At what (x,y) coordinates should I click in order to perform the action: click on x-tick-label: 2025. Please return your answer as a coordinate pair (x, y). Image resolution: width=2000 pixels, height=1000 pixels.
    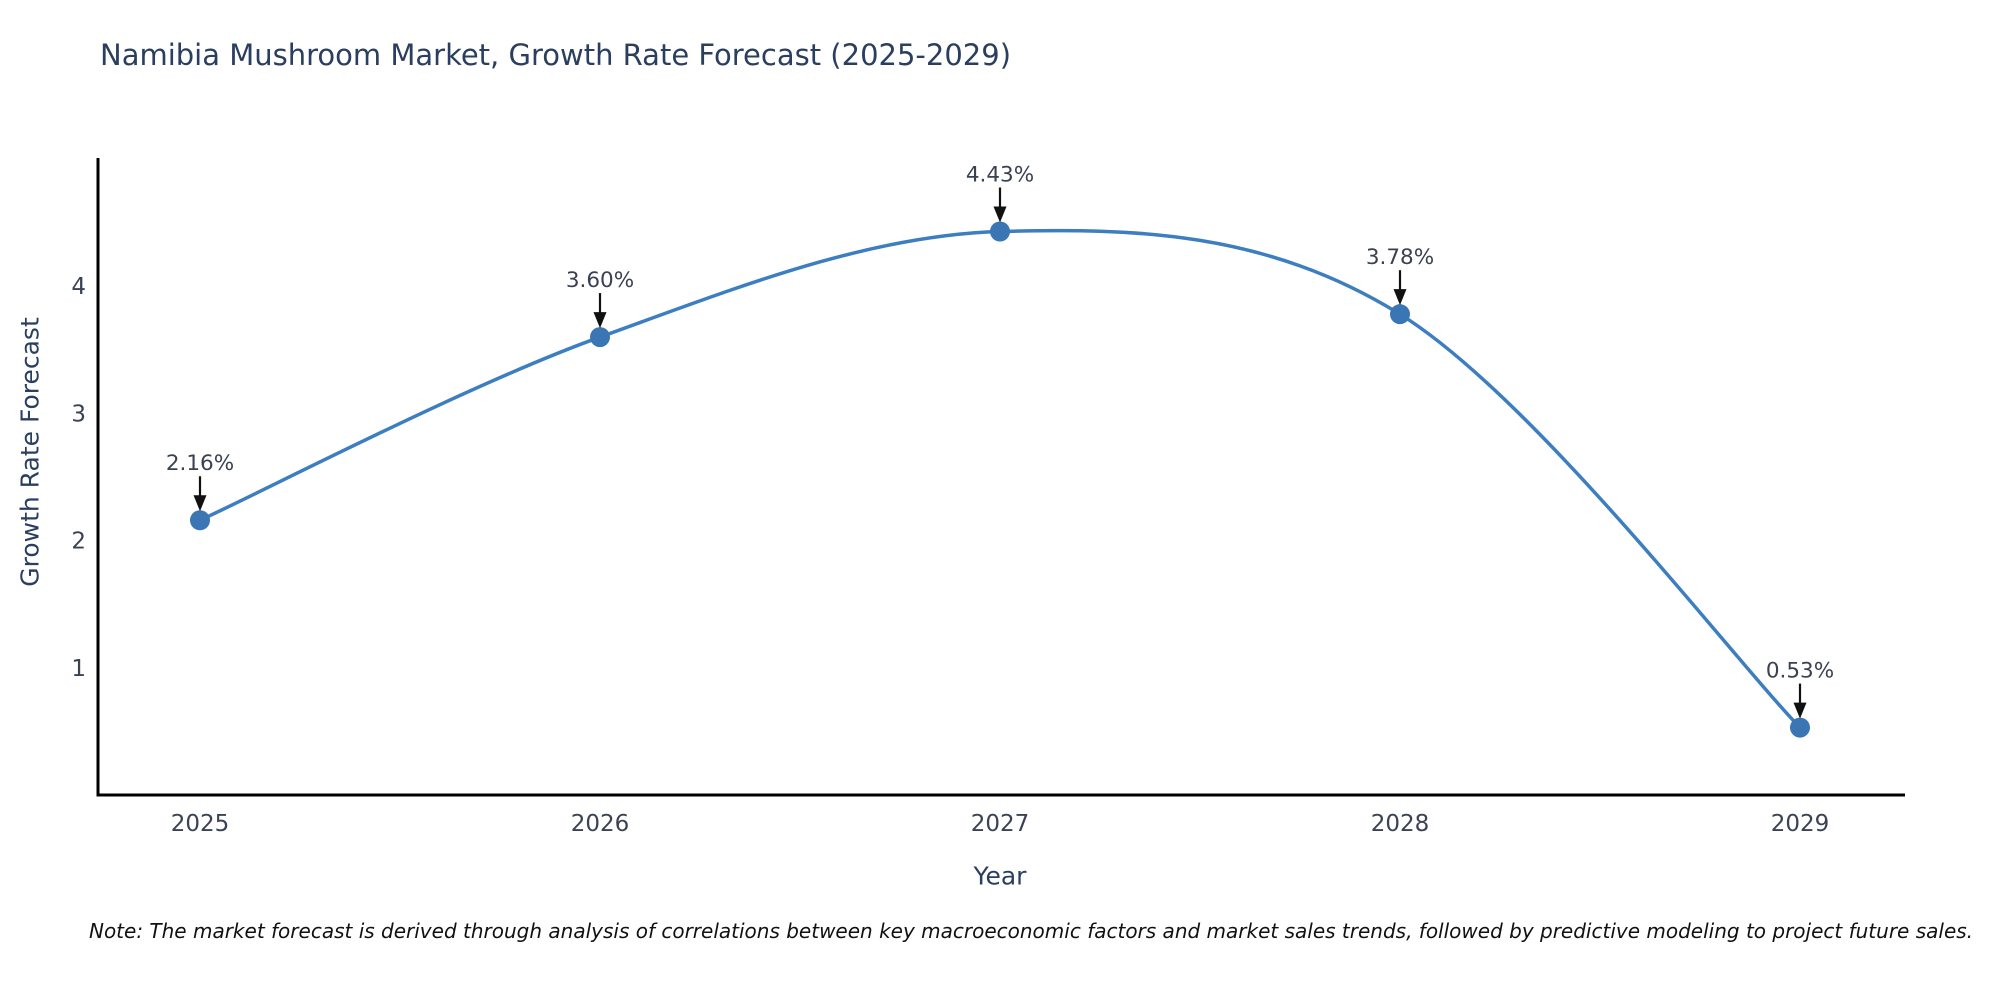
    Looking at the image, I should click on (200, 824).